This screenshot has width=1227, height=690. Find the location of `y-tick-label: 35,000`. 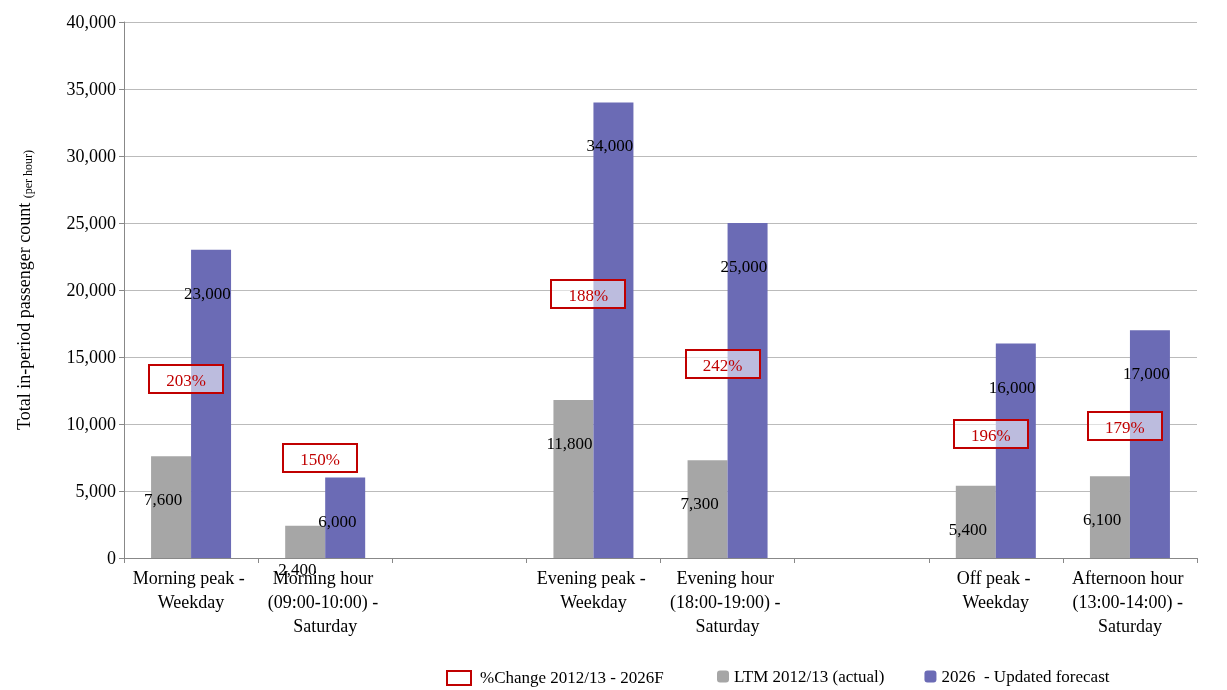

y-tick-label: 35,000 is located at coordinates (91, 89).